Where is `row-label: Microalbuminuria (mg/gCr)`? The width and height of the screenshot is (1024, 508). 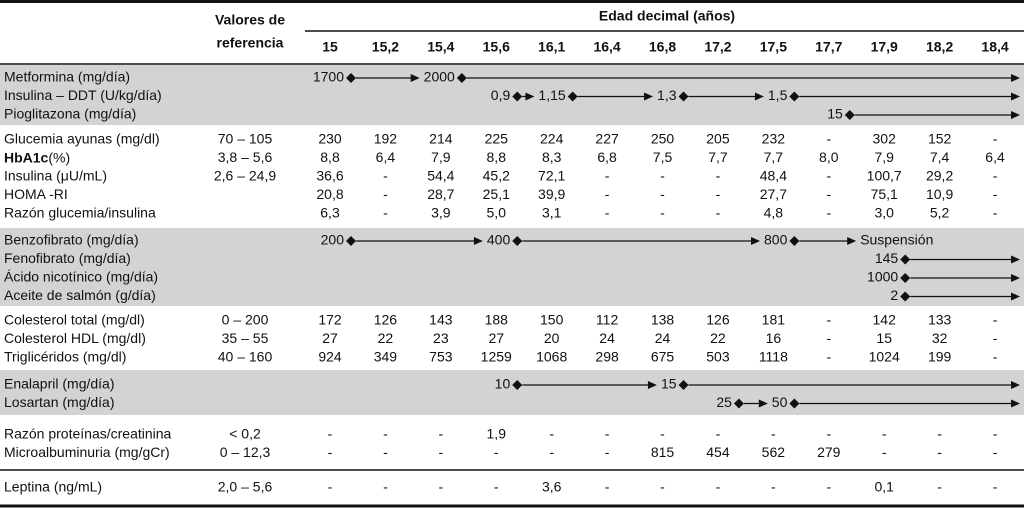
row-label: Microalbuminuria (mg/gCr) is located at coordinates (87, 452).